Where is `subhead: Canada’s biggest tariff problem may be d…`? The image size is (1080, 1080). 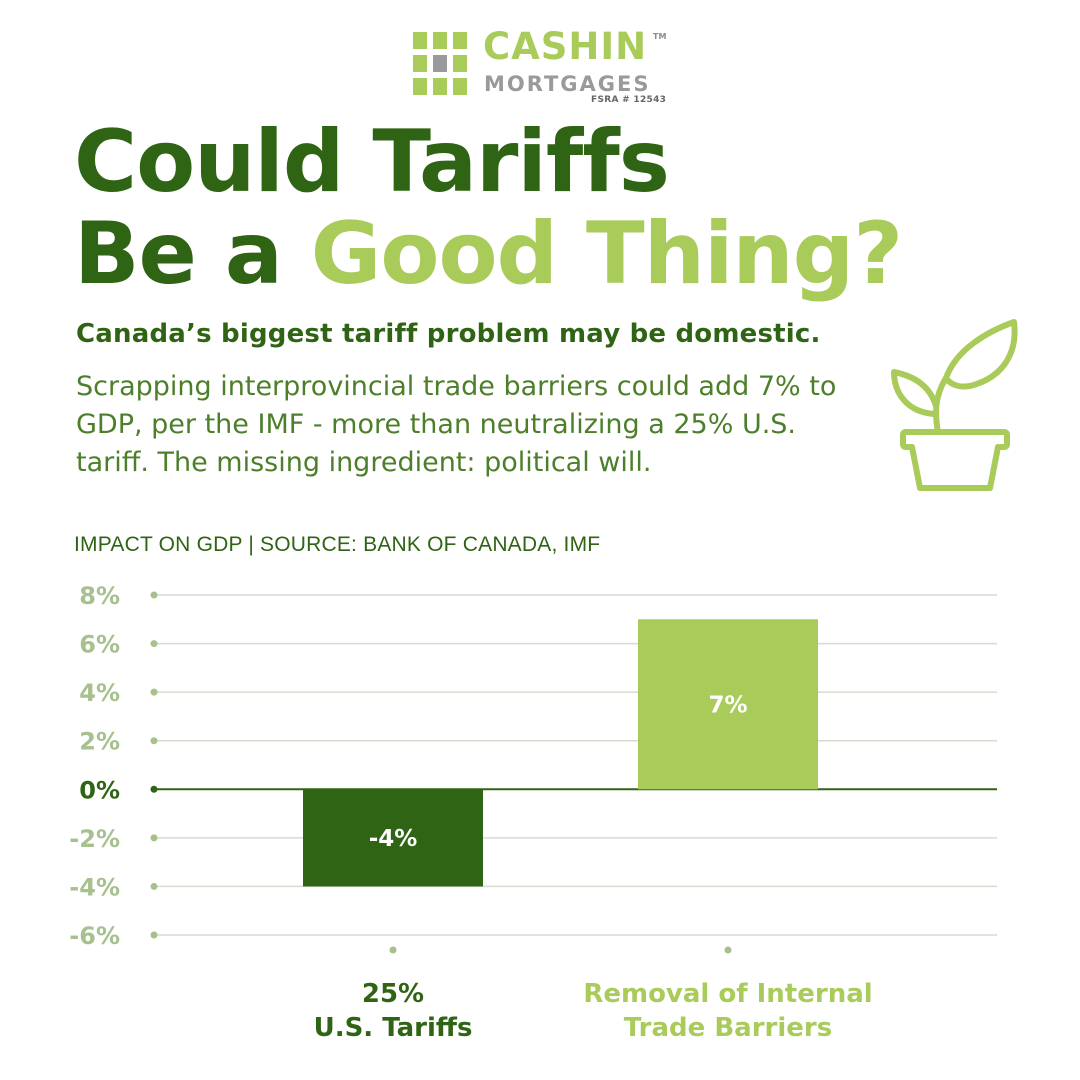 subhead: Canada’s biggest tariff problem may be d… is located at coordinates (448, 334).